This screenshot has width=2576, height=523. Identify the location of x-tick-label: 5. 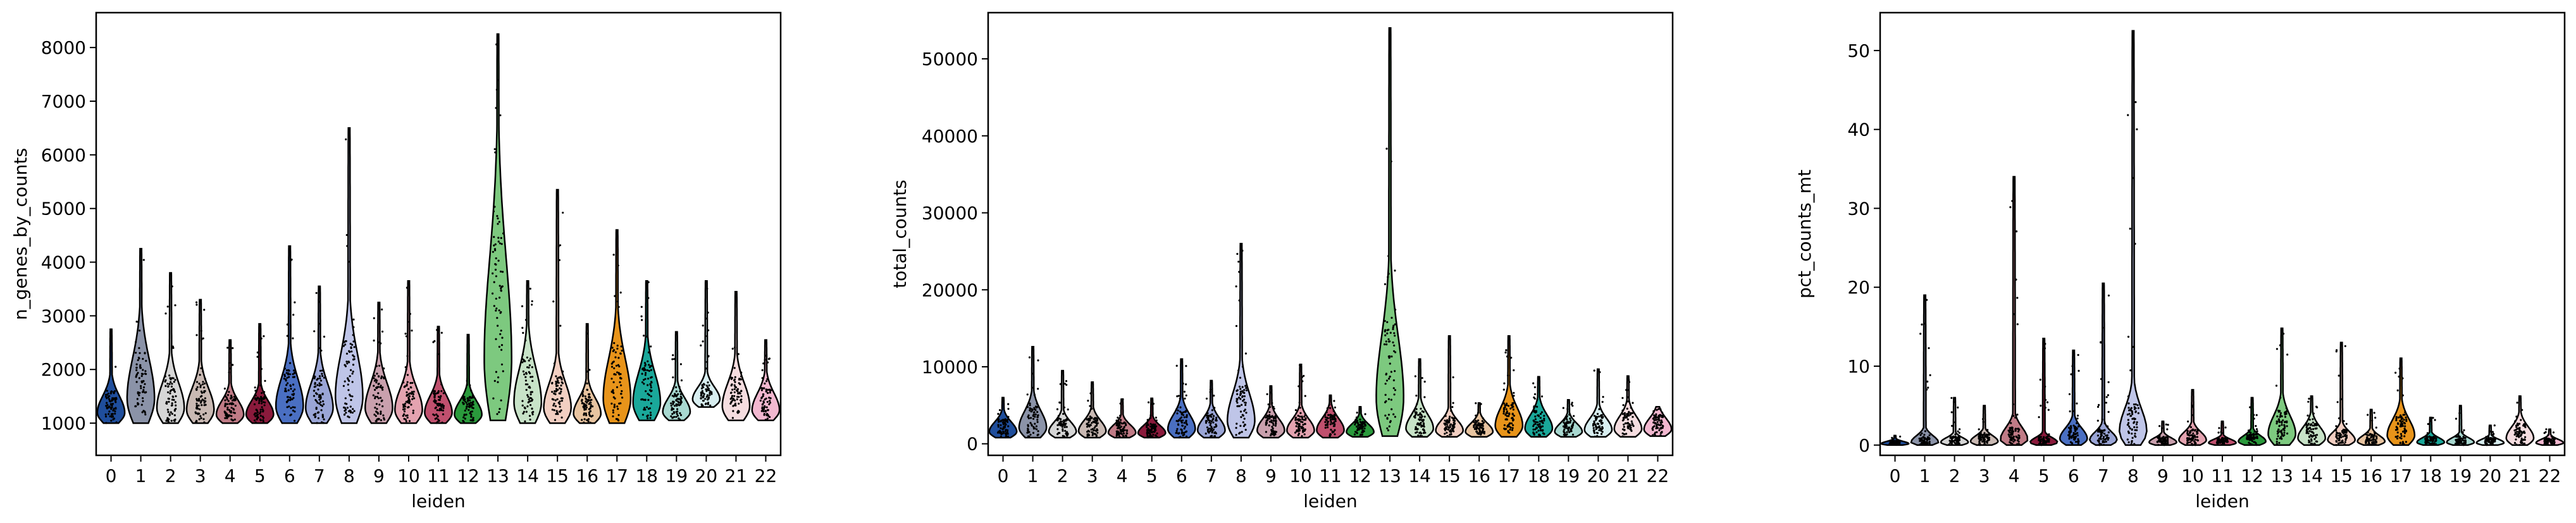
(1152, 475).